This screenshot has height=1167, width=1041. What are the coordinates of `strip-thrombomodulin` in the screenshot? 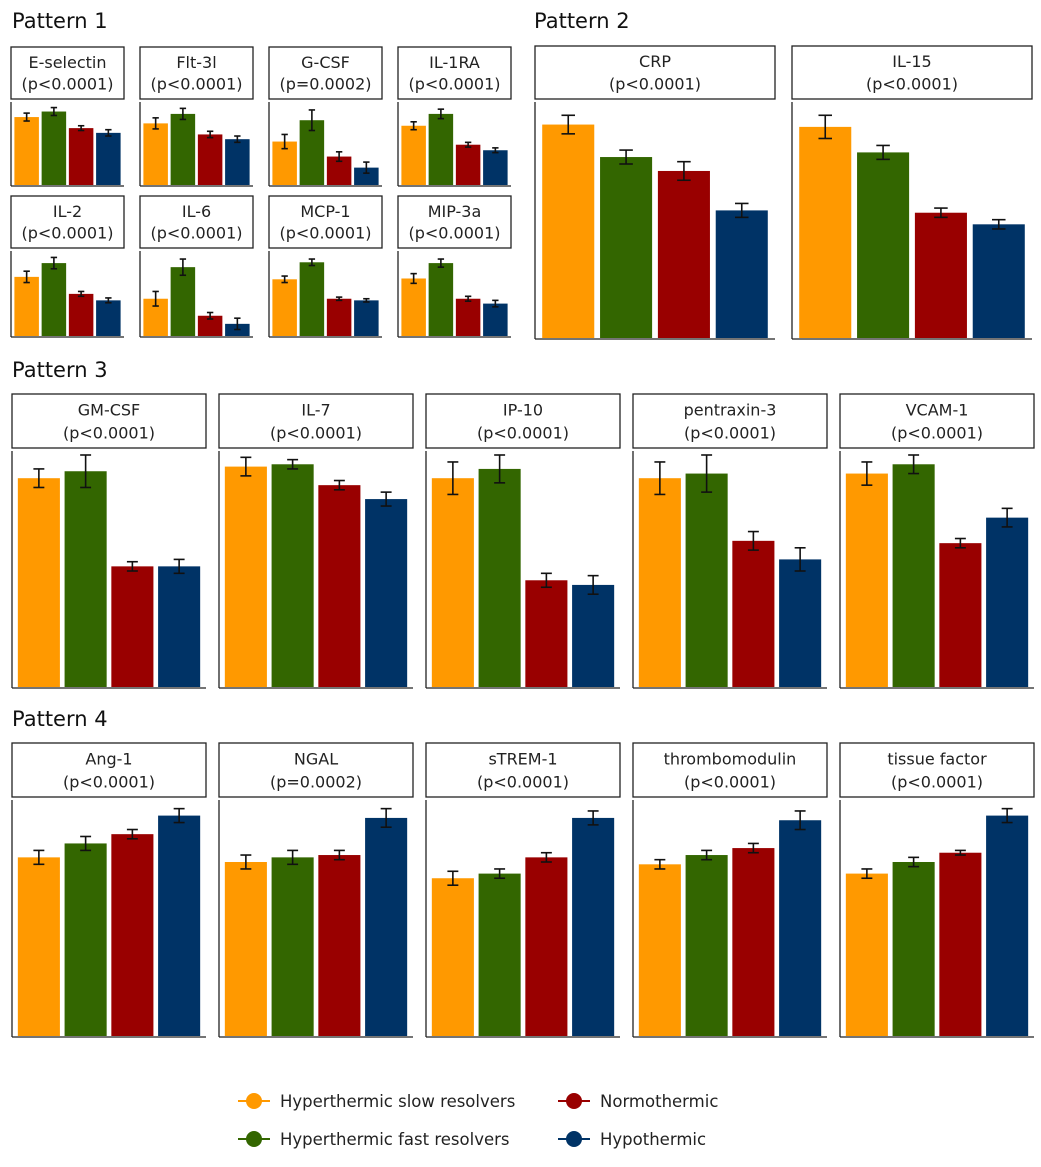 It's located at (730, 770).